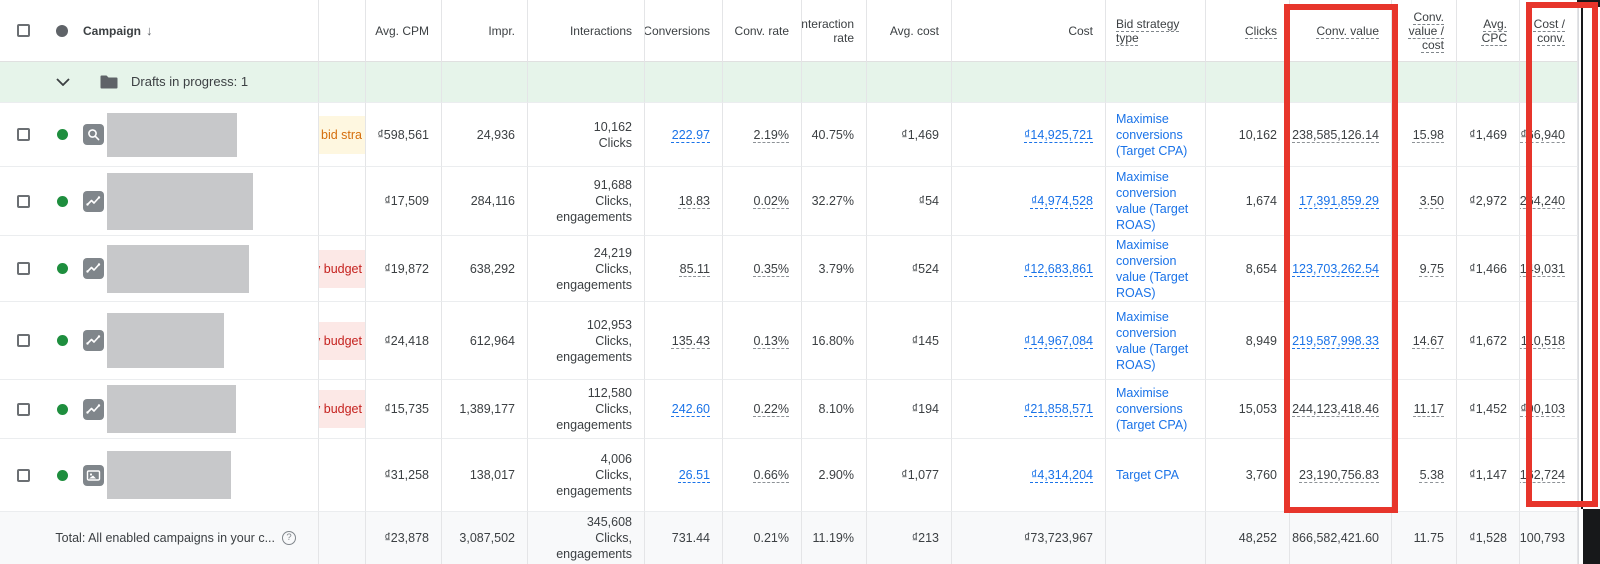 This screenshot has width=1600, height=564. I want to click on impr-cell: 638,292, so click(485, 269).